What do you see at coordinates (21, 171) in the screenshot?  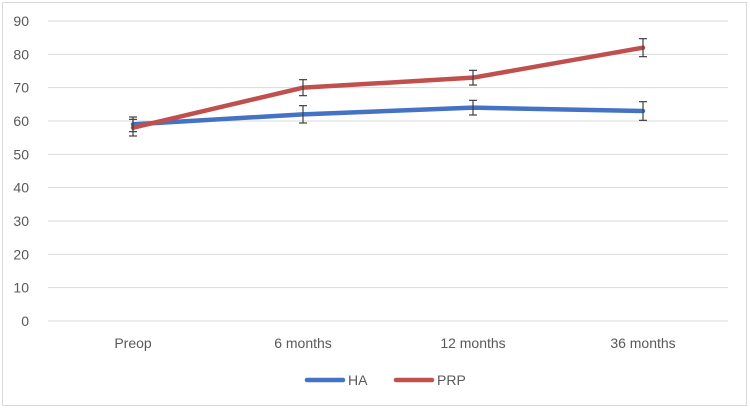 I see `y-axis-ticks: 0 10 20 30 40 50 60 70 80 90` at bounding box center [21, 171].